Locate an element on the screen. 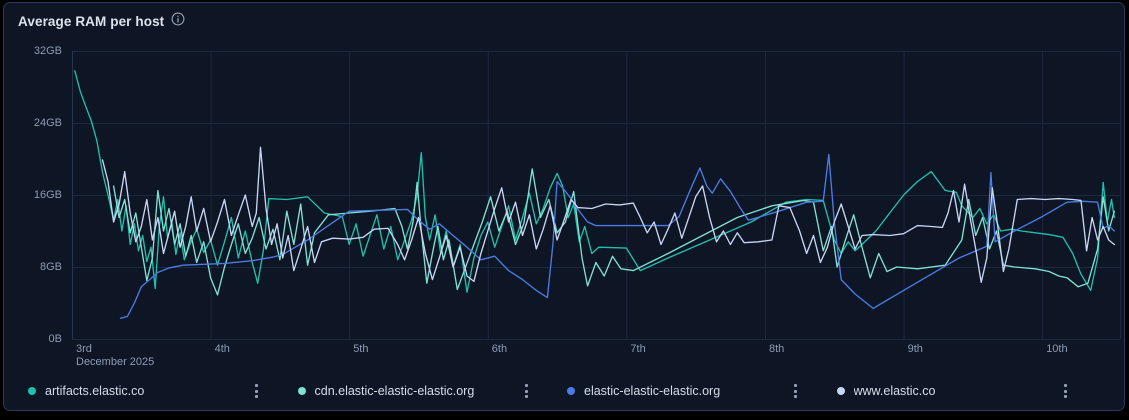  legend-item: www.elastic.co is located at coordinates (971, 391).